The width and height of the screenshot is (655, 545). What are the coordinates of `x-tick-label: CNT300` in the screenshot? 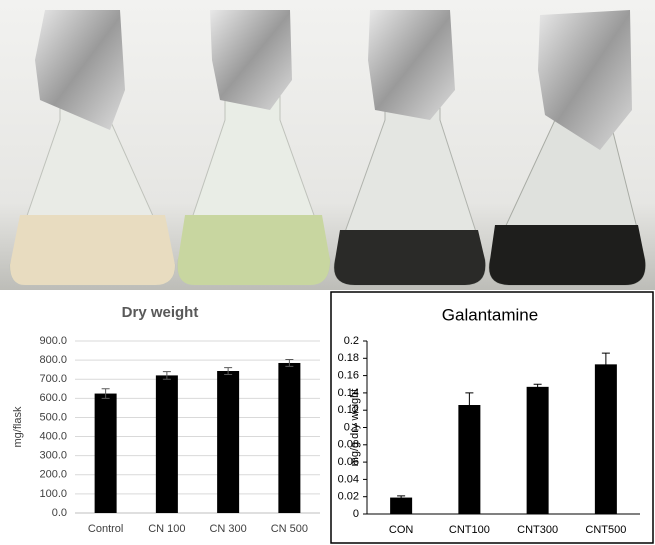 It's located at (537, 530).